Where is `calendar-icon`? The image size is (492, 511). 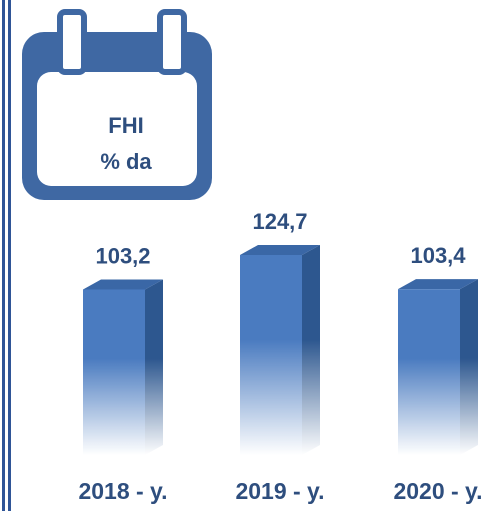 calendar-icon is located at coordinates (117, 104).